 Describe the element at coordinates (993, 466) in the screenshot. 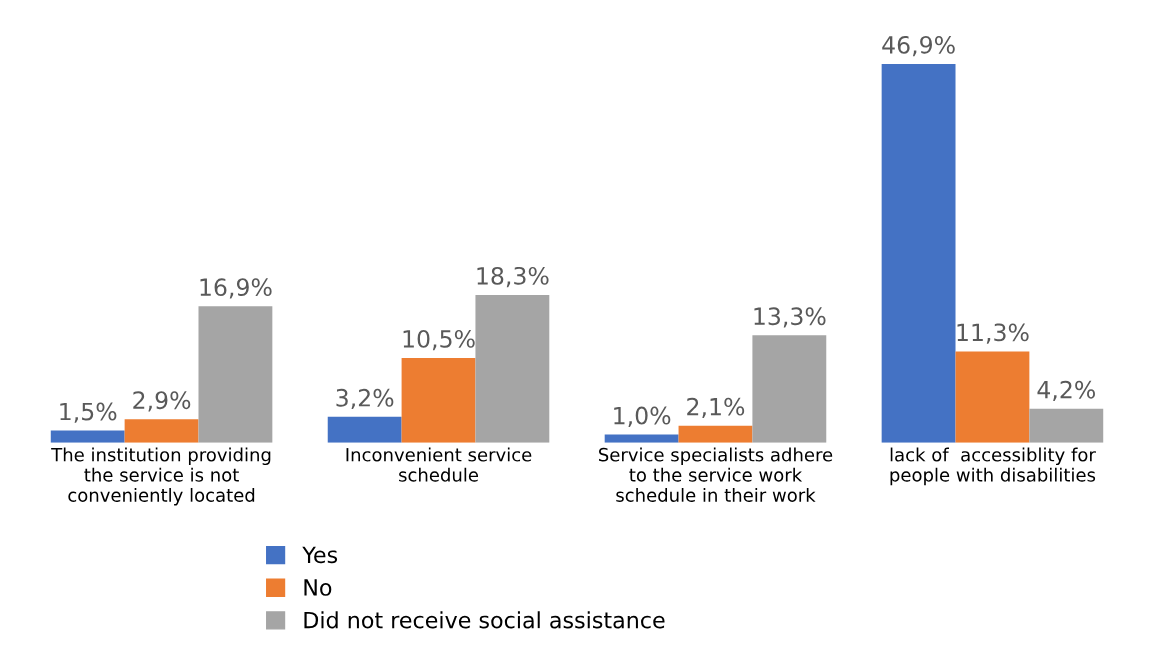

I see `x-tick-label: lack of accessiblity for people with disabilities` at that location.